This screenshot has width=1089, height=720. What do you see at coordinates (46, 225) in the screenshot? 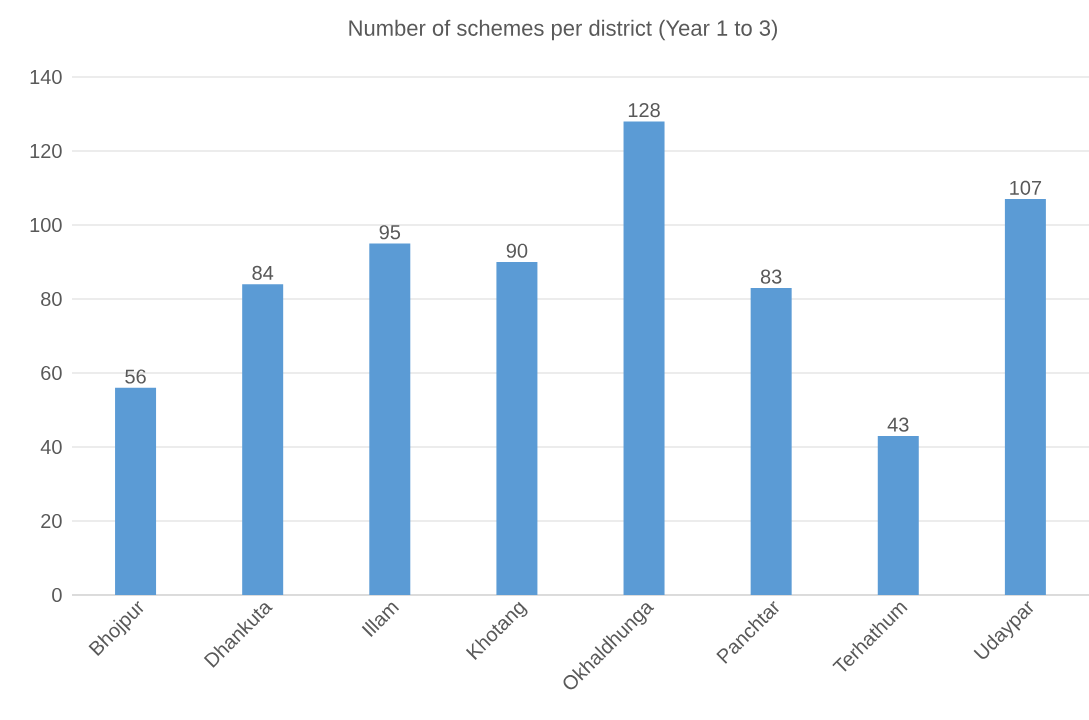
I see `y-tick-label: 100` at bounding box center [46, 225].